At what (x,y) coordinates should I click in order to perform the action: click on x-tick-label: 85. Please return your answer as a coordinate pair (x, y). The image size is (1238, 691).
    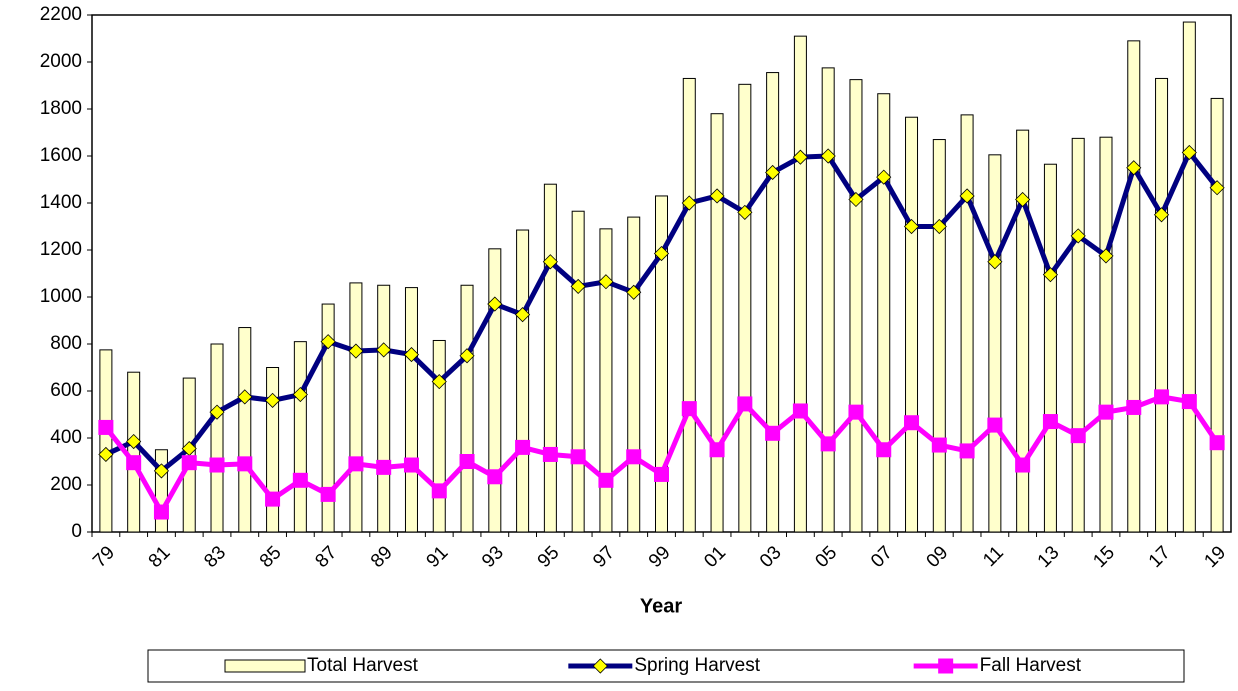
    Looking at the image, I should click on (271, 557).